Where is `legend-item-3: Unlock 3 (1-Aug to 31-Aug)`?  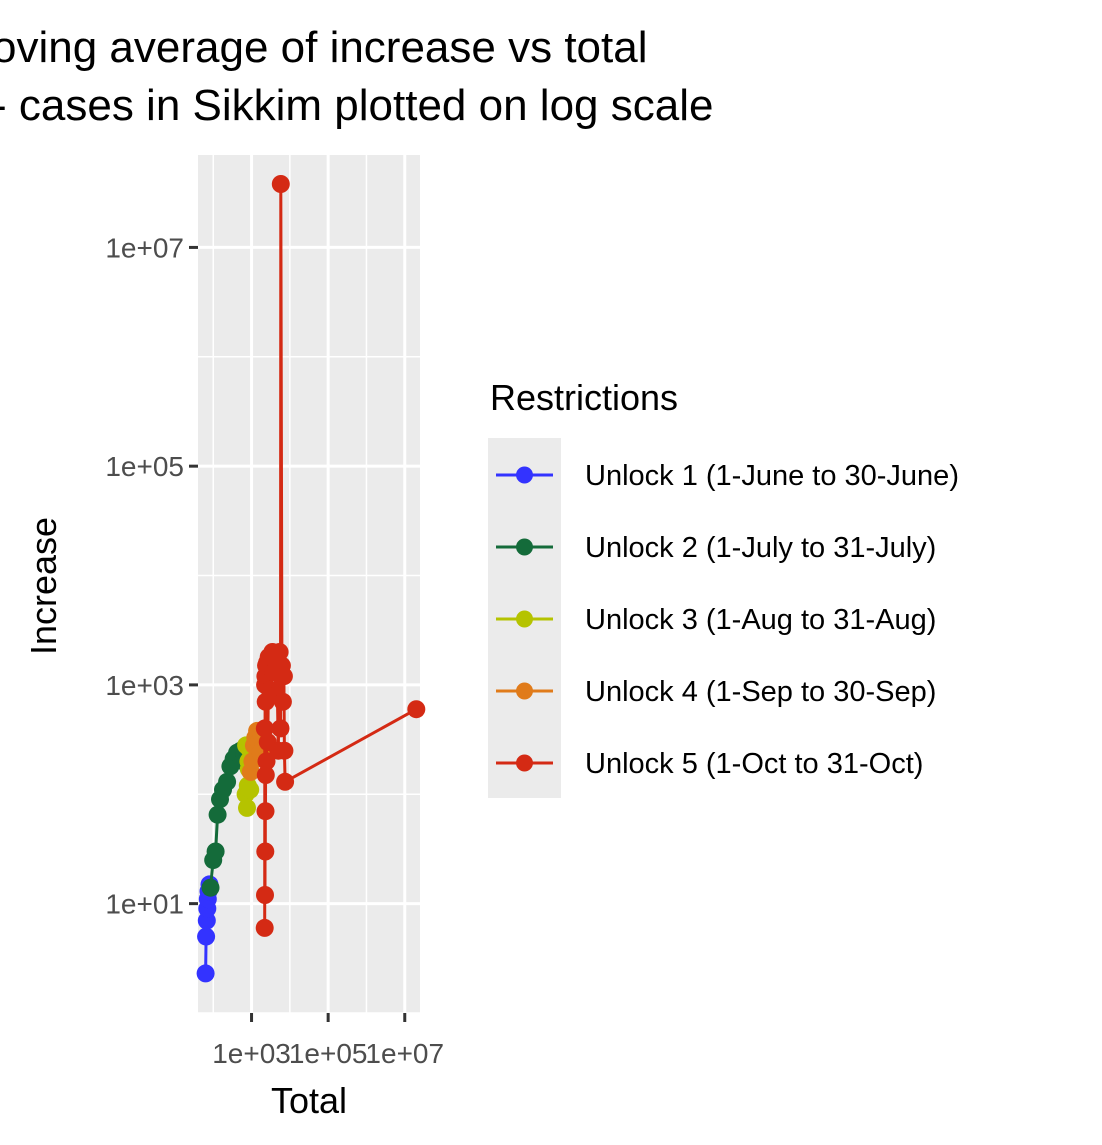
legend-item-3: Unlock 3 (1-Aug to 31-Aug) is located at coordinates (716, 620).